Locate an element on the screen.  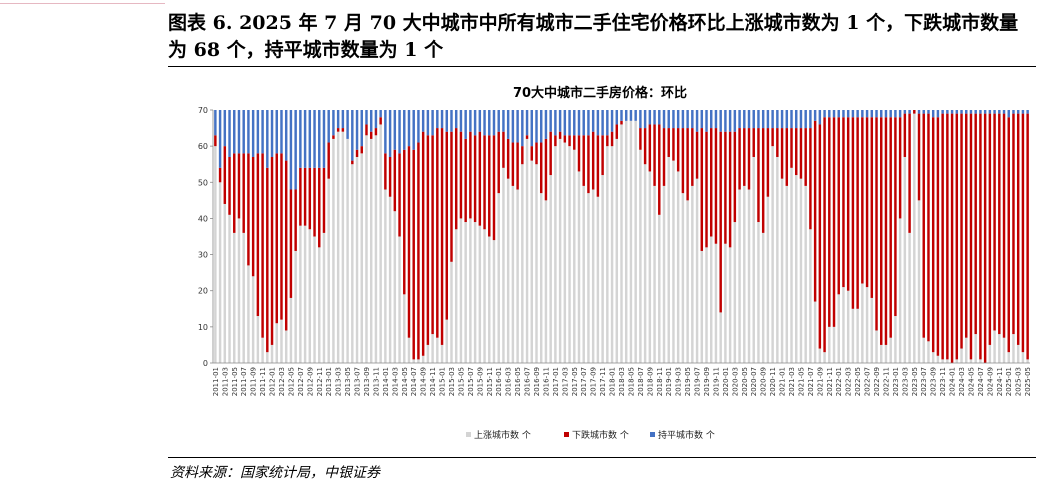
x-tick-label: 2023-09 is located at coordinates (934, 381).